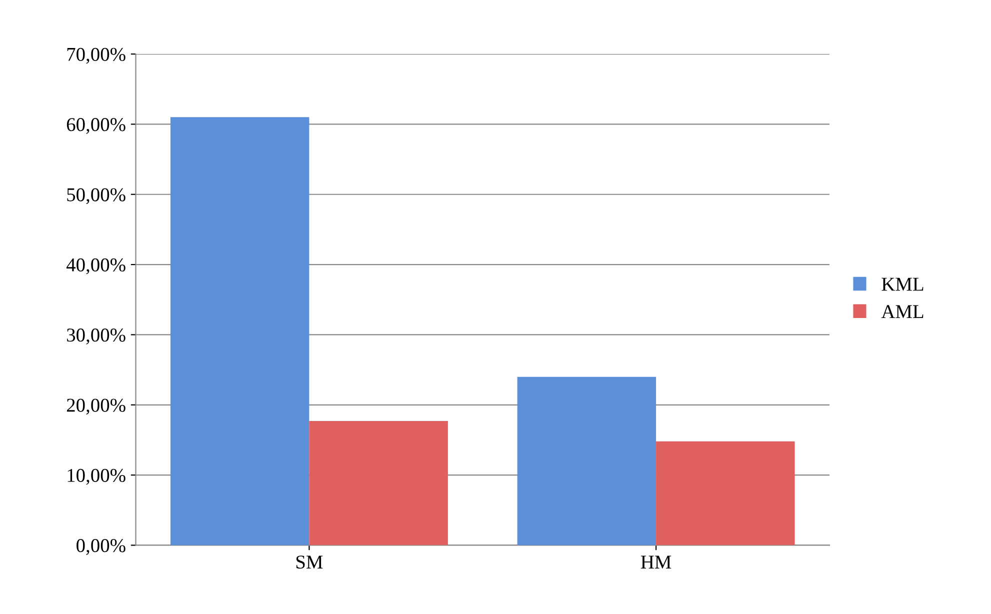 This screenshot has width=991, height=614. Describe the element at coordinates (96, 336) in the screenshot. I see `y-tick-label: 30,00%` at that location.